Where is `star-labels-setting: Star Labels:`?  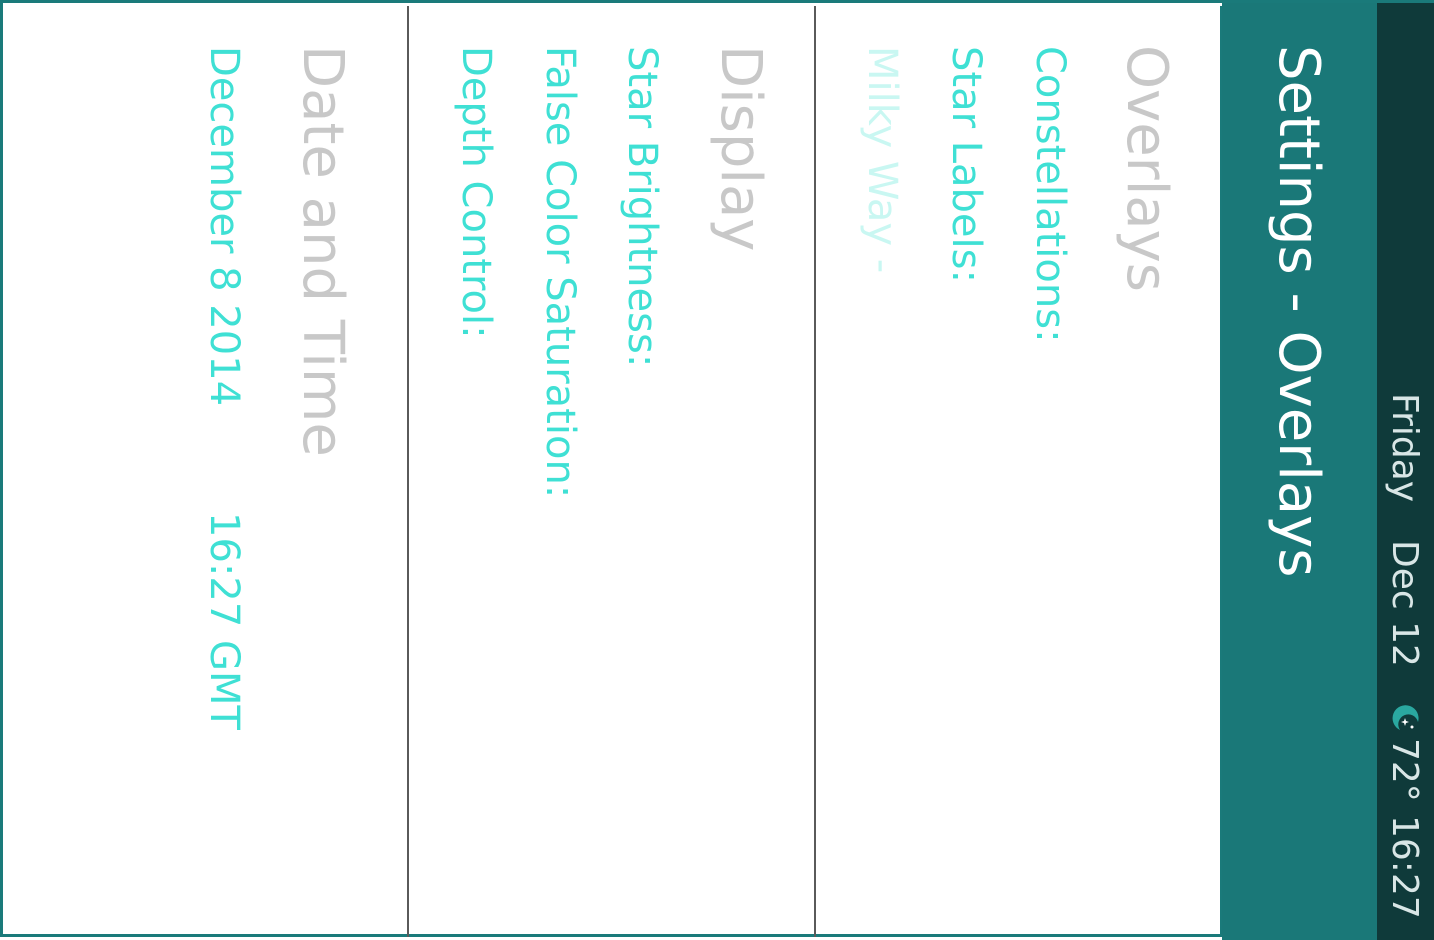
star-labels-setting: Star Labels: is located at coordinates (966, 164).